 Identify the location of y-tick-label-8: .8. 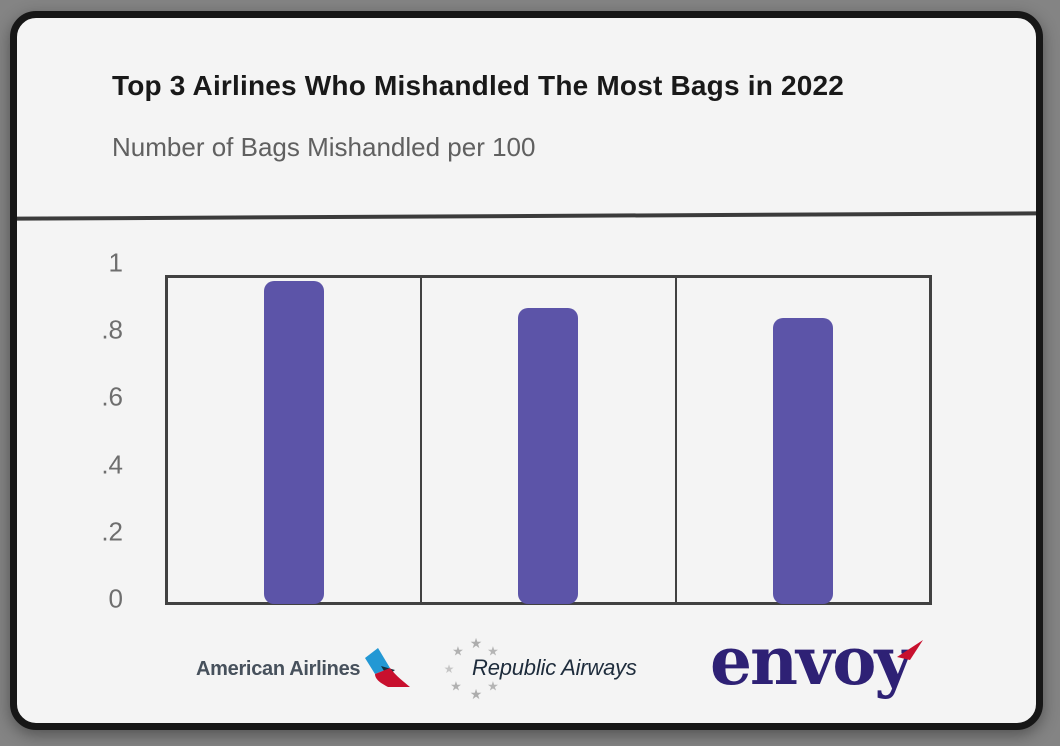
(112, 329).